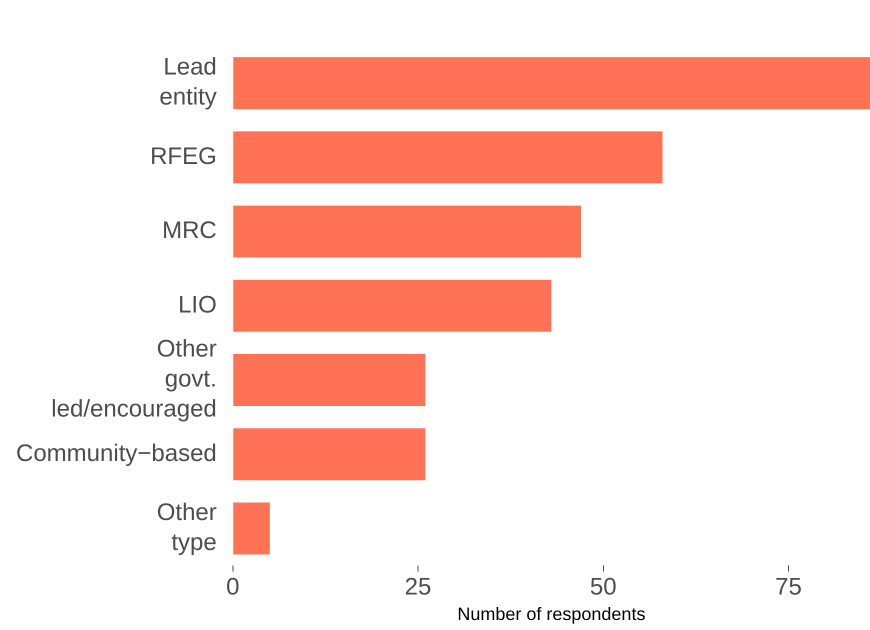 The width and height of the screenshot is (870, 630). What do you see at coordinates (551, 614) in the screenshot?
I see `x-axis-title: Number of respondents` at bounding box center [551, 614].